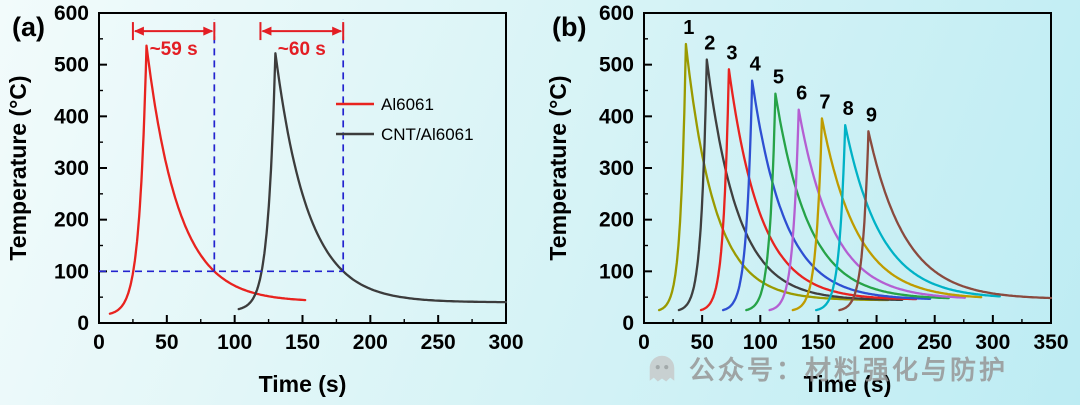 The width and height of the screenshot is (1080, 405). Describe the element at coordinates (569, 27) in the screenshot. I see `panel-label: (b)` at that location.